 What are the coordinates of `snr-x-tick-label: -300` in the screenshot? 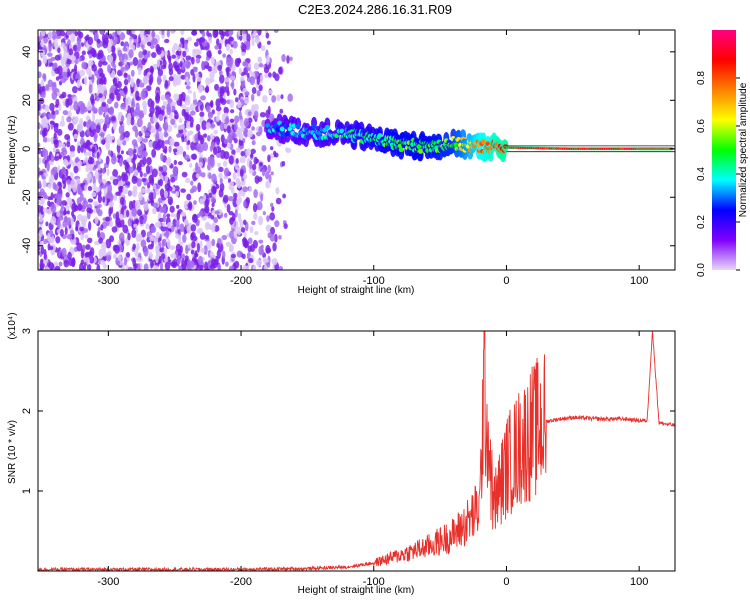 It's located at (108, 582).